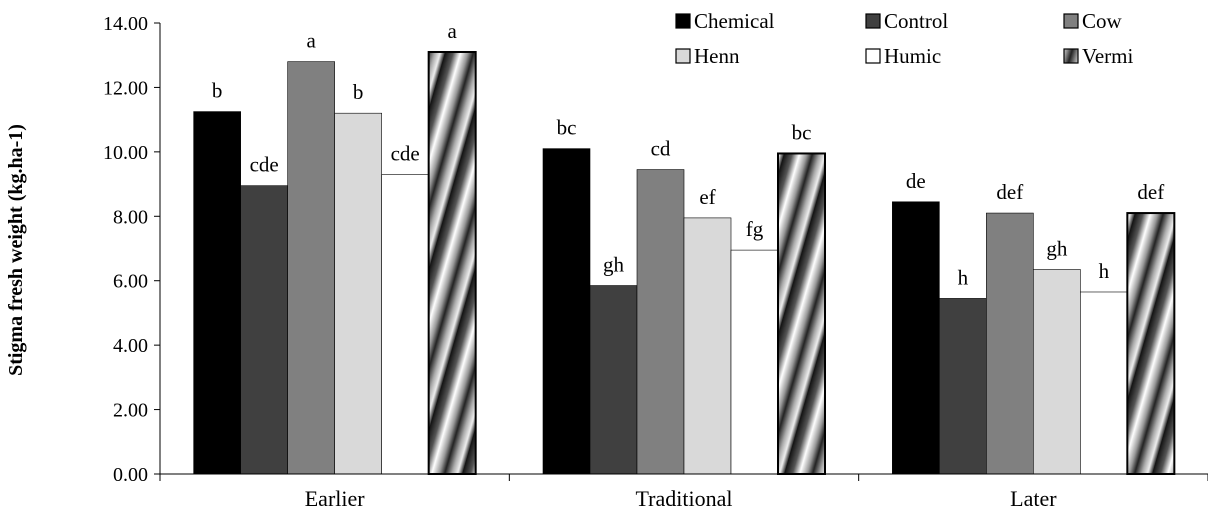 The height and width of the screenshot is (512, 1208). Describe the element at coordinates (130, 411) in the screenshot. I see `y-tick-label: 2.00` at that location.